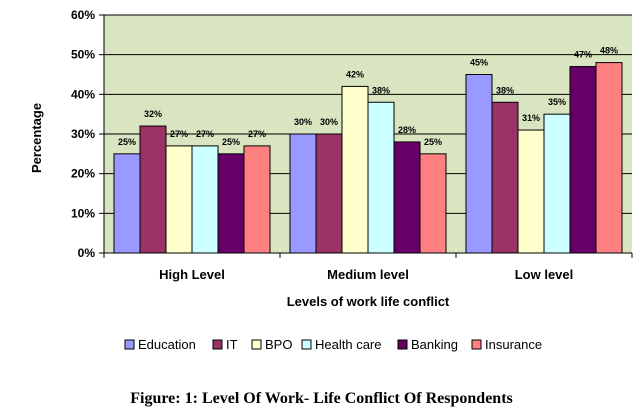 This screenshot has height=414, width=643. Describe the element at coordinates (583, 55) in the screenshot. I see `data-label: 47%` at that location.